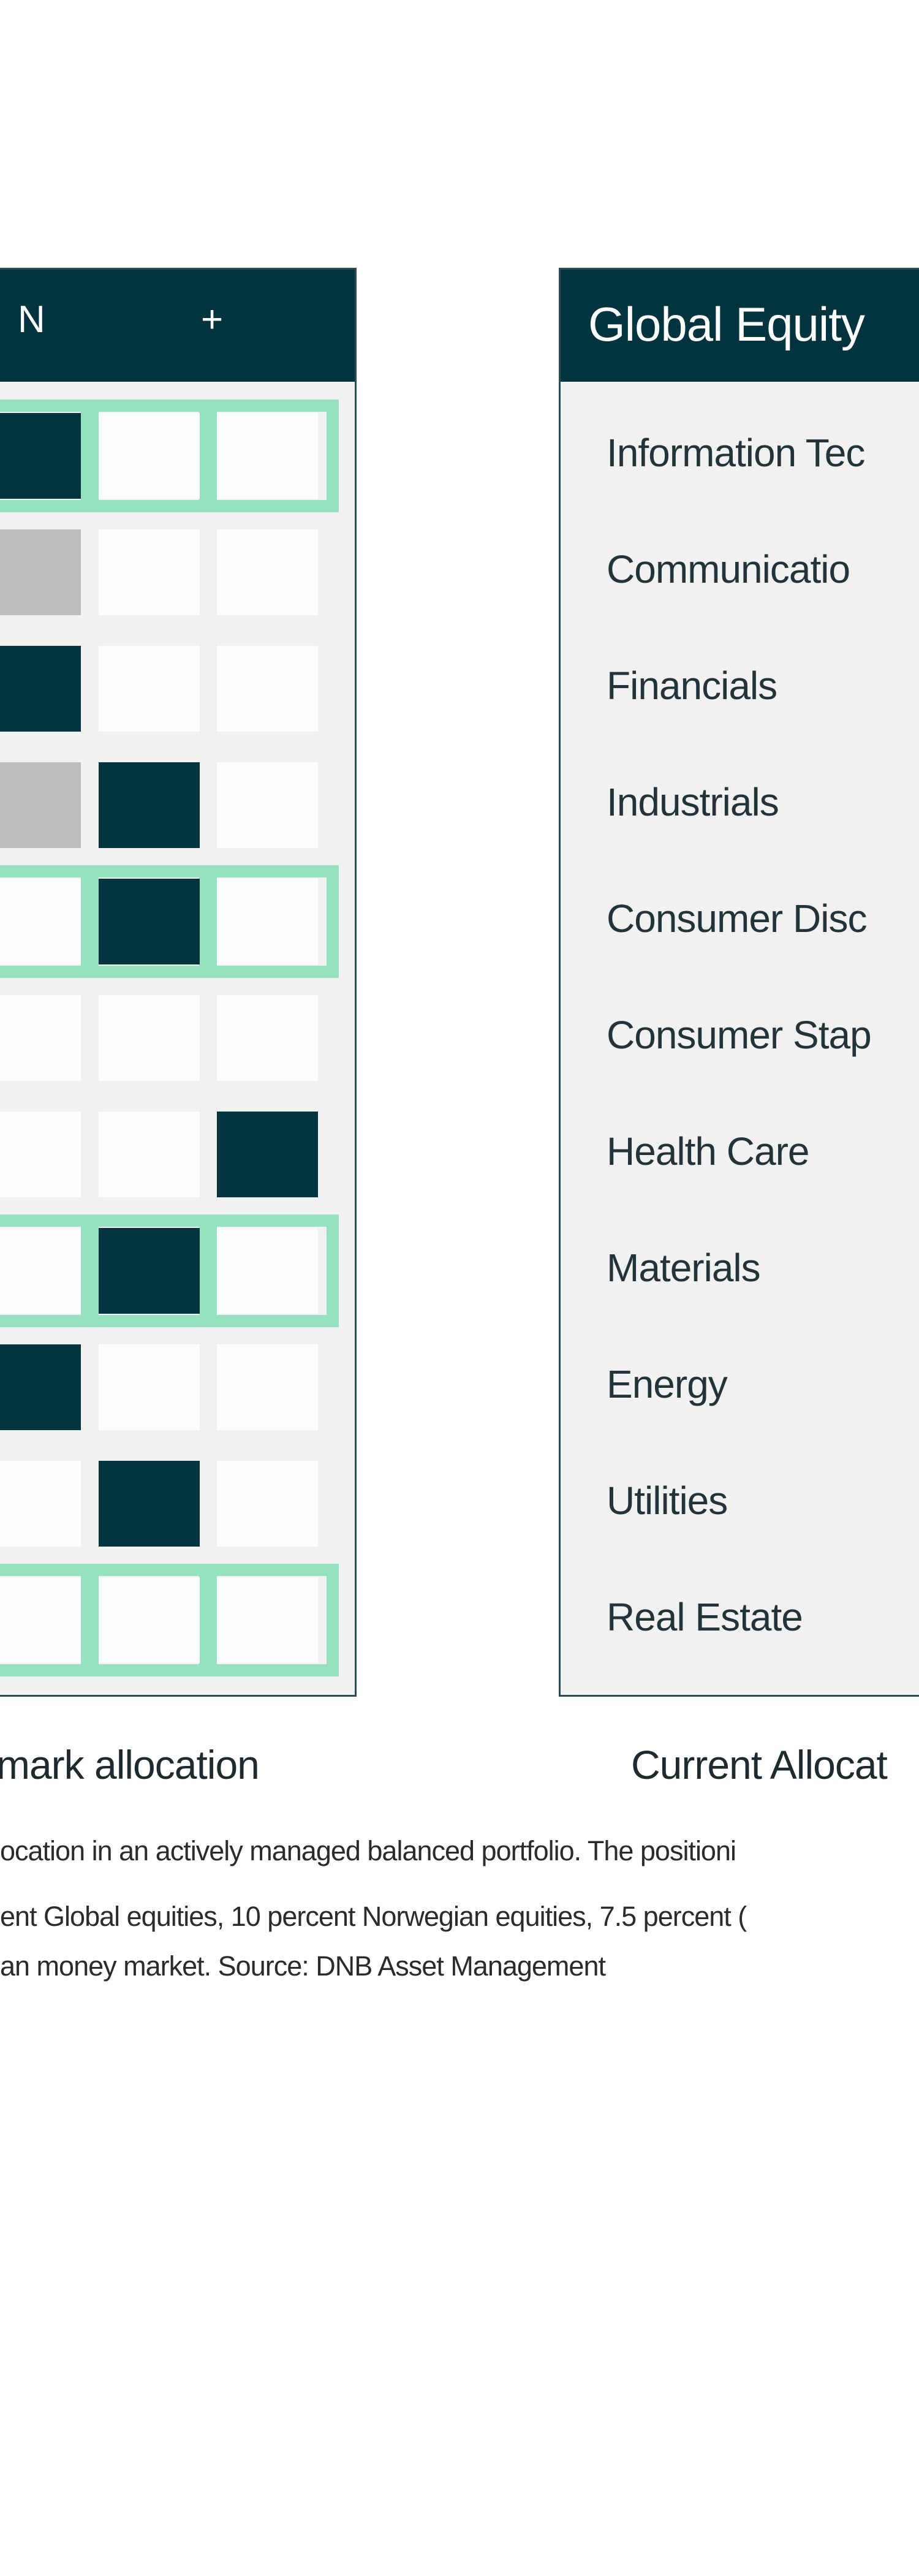 This screenshot has width=919, height=2576. Describe the element at coordinates (708, 1151) in the screenshot. I see `sector-label: Health Care` at that location.